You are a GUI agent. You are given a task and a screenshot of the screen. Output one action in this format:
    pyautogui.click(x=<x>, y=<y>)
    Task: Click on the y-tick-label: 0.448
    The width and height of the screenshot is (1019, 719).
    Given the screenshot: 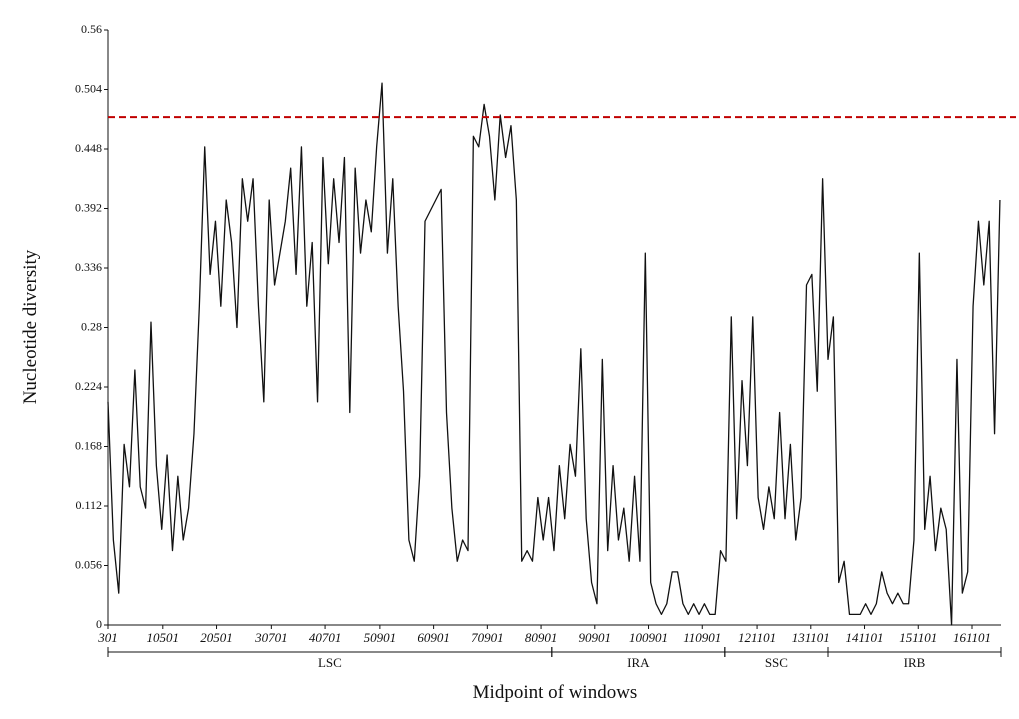 What is the action you would take?
    pyautogui.click(x=88, y=148)
    